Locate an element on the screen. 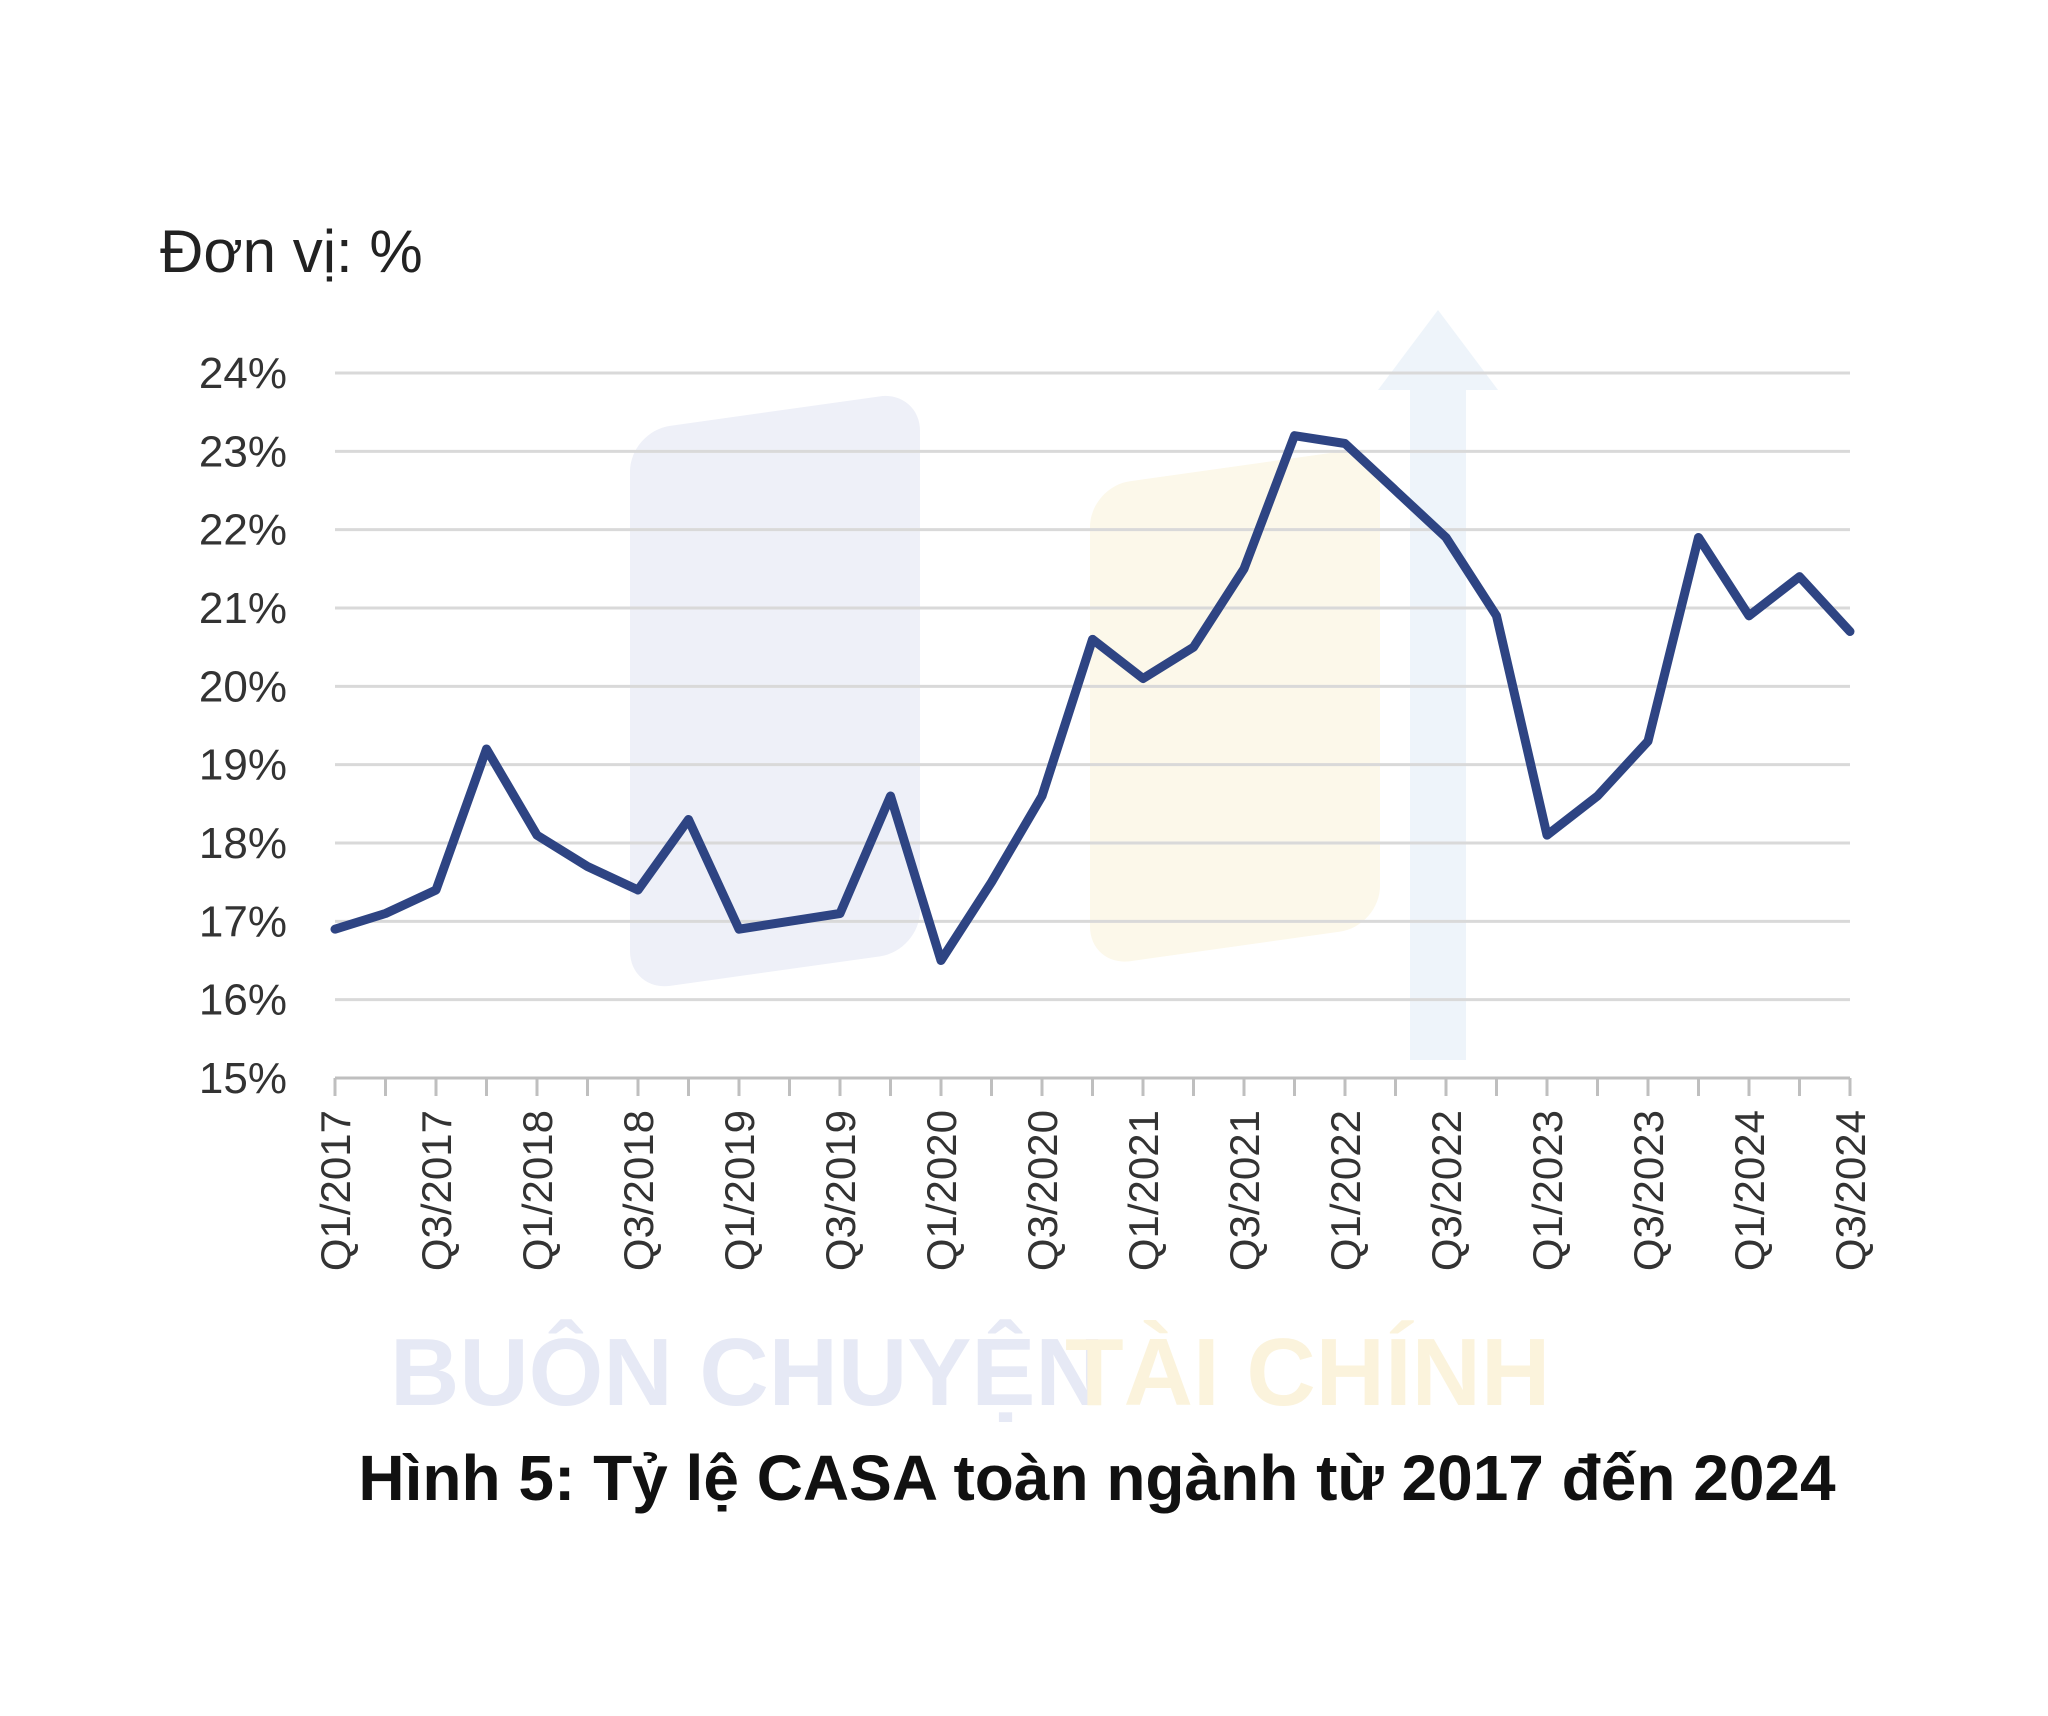 The width and height of the screenshot is (2048, 1716). y-tick-label: 20% is located at coordinates (243, 686).